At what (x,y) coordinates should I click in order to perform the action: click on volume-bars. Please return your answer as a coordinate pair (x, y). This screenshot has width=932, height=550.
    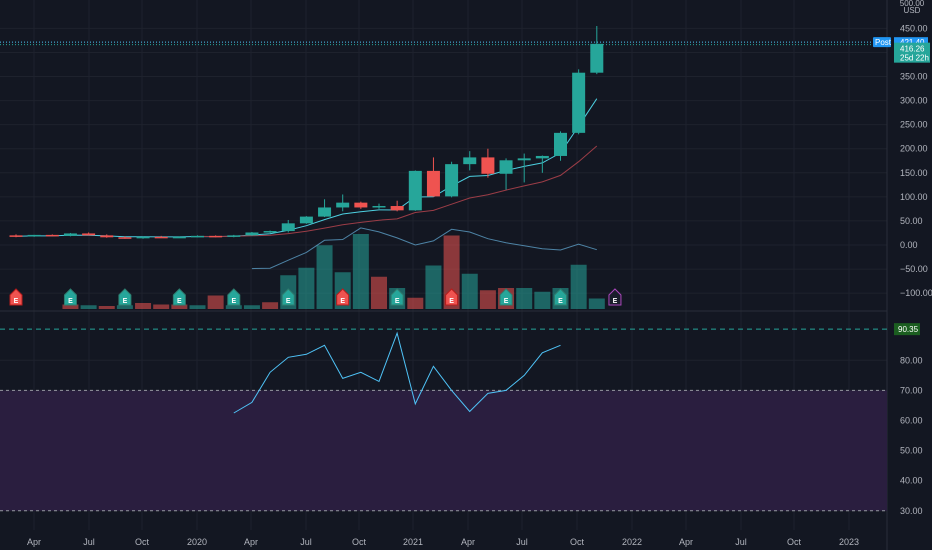
    Looking at the image, I should click on (333, 271).